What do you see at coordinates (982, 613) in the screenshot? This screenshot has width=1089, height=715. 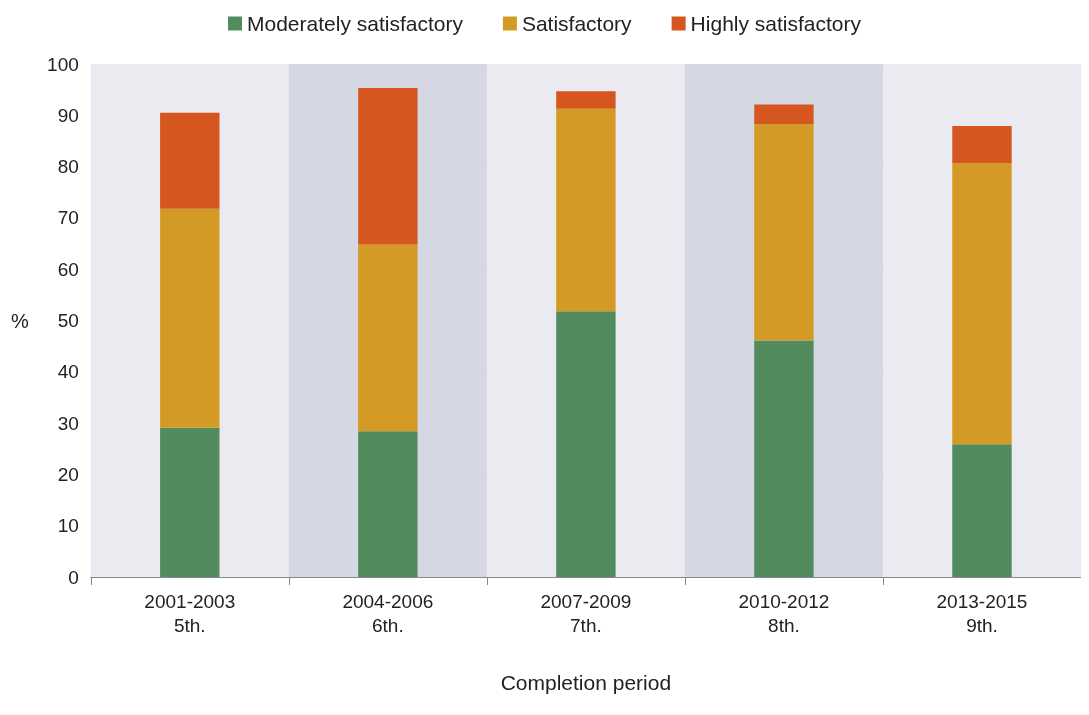 I see `x-tick-label: 2013-2015 9th.` at bounding box center [982, 613].